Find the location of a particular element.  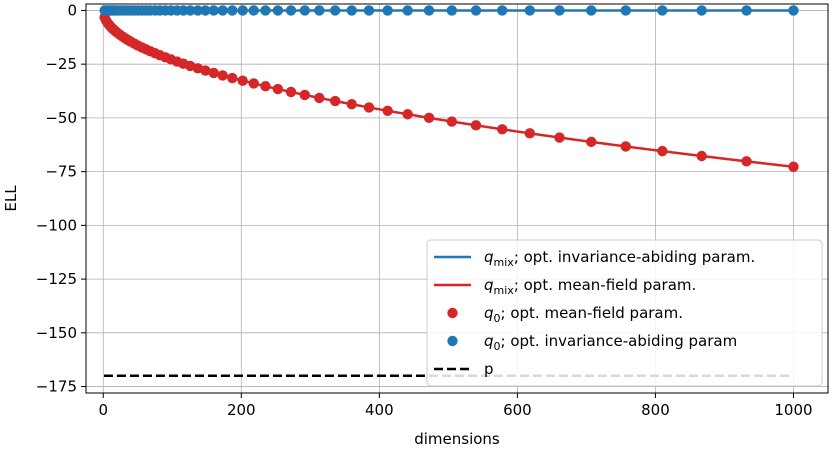

y-tick-label: −150 is located at coordinates (56, 333).